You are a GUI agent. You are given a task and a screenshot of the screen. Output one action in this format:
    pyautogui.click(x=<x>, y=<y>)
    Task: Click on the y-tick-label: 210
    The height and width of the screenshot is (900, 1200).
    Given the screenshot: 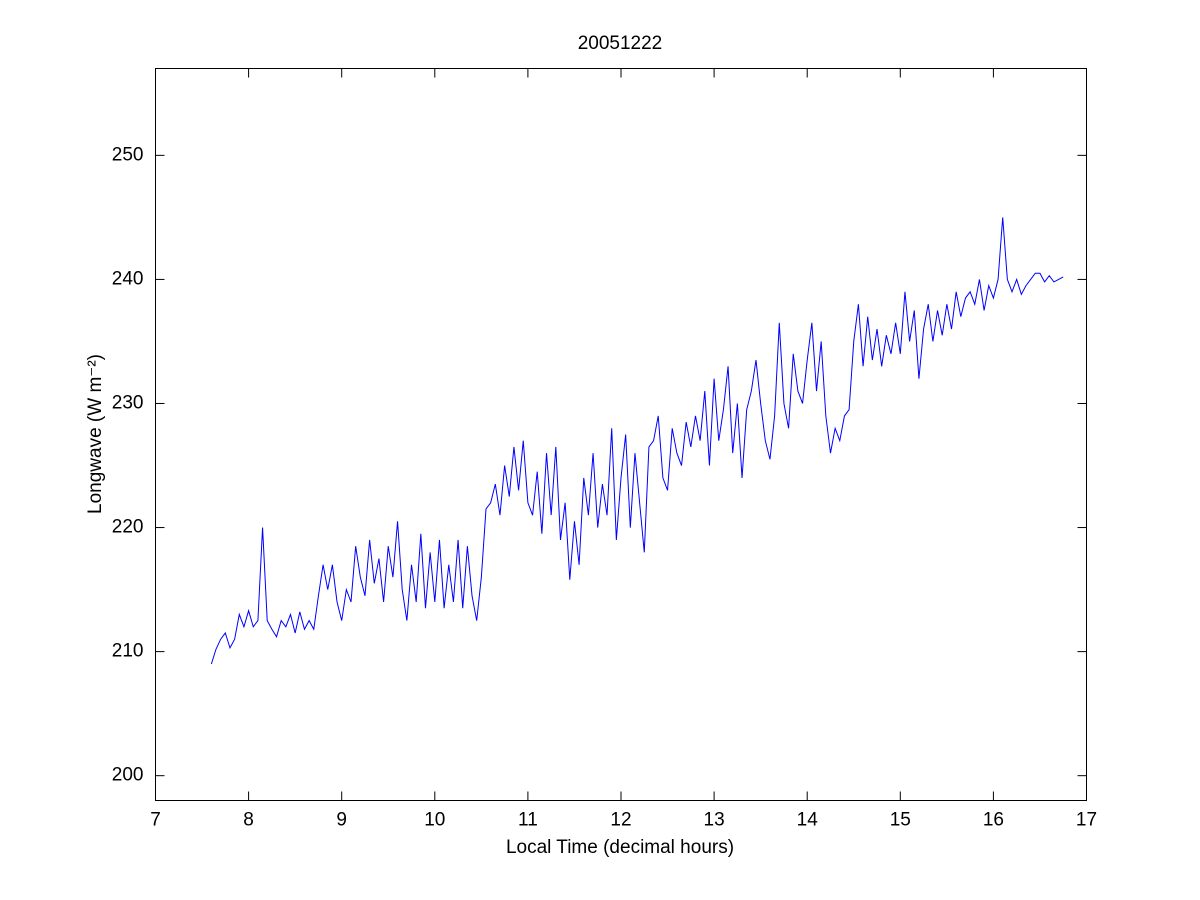 What is the action you would take?
    pyautogui.click(x=128, y=651)
    